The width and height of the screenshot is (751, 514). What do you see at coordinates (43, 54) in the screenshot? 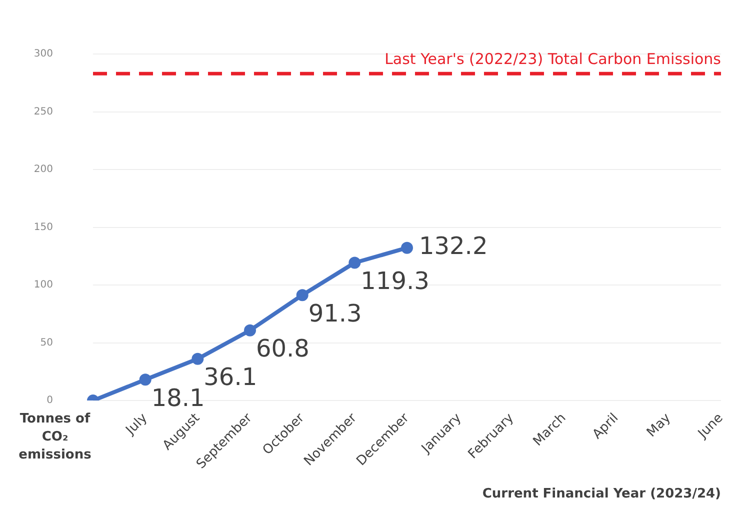
I see `y-tick-label: 300` at bounding box center [43, 54].